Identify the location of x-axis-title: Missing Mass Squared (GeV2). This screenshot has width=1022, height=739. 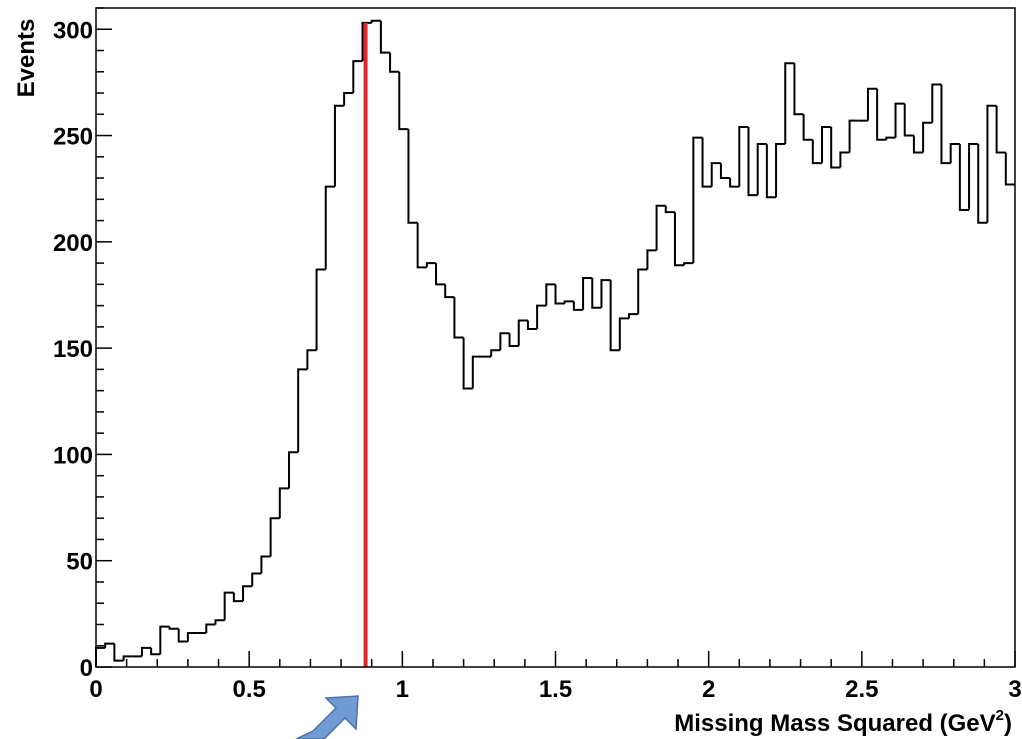
(843, 722).